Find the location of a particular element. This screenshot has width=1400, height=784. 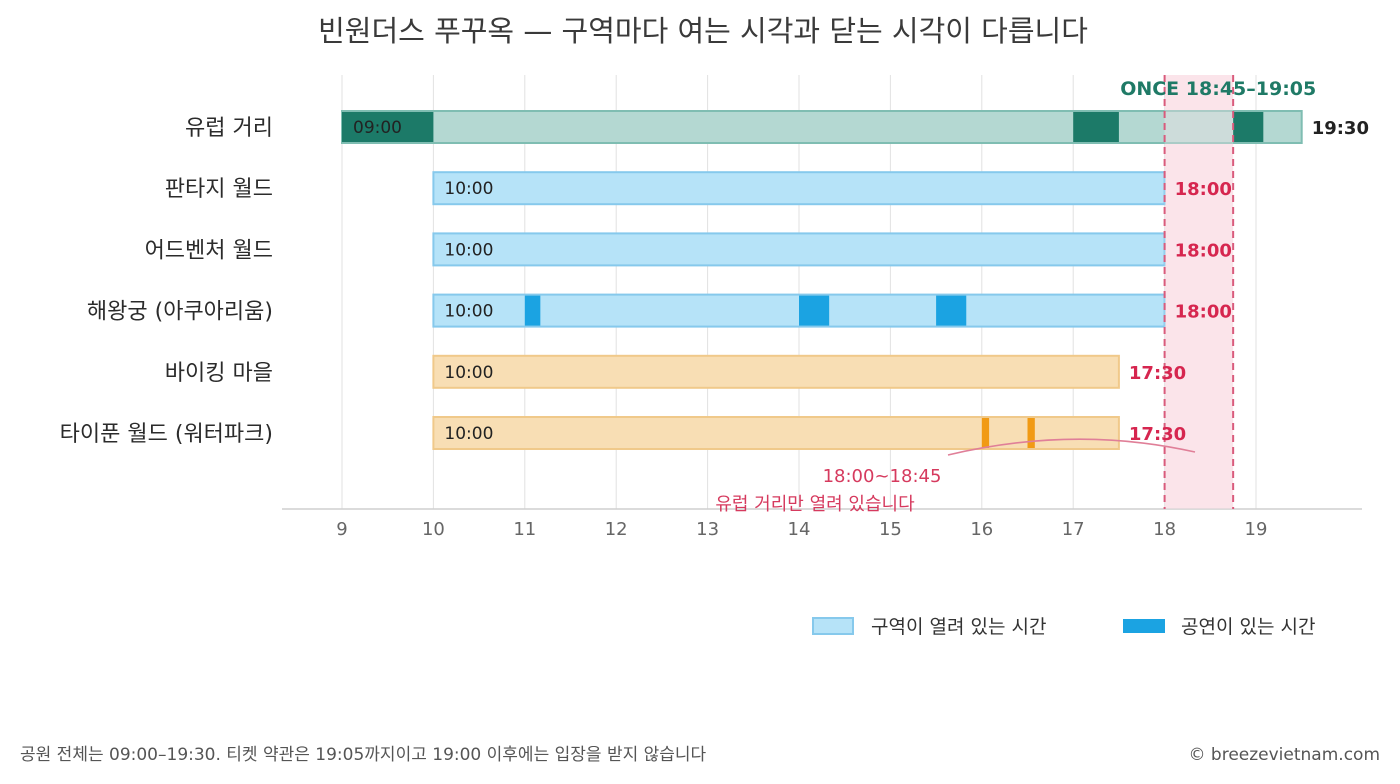

annotation-curve is located at coordinates (1071, 447).